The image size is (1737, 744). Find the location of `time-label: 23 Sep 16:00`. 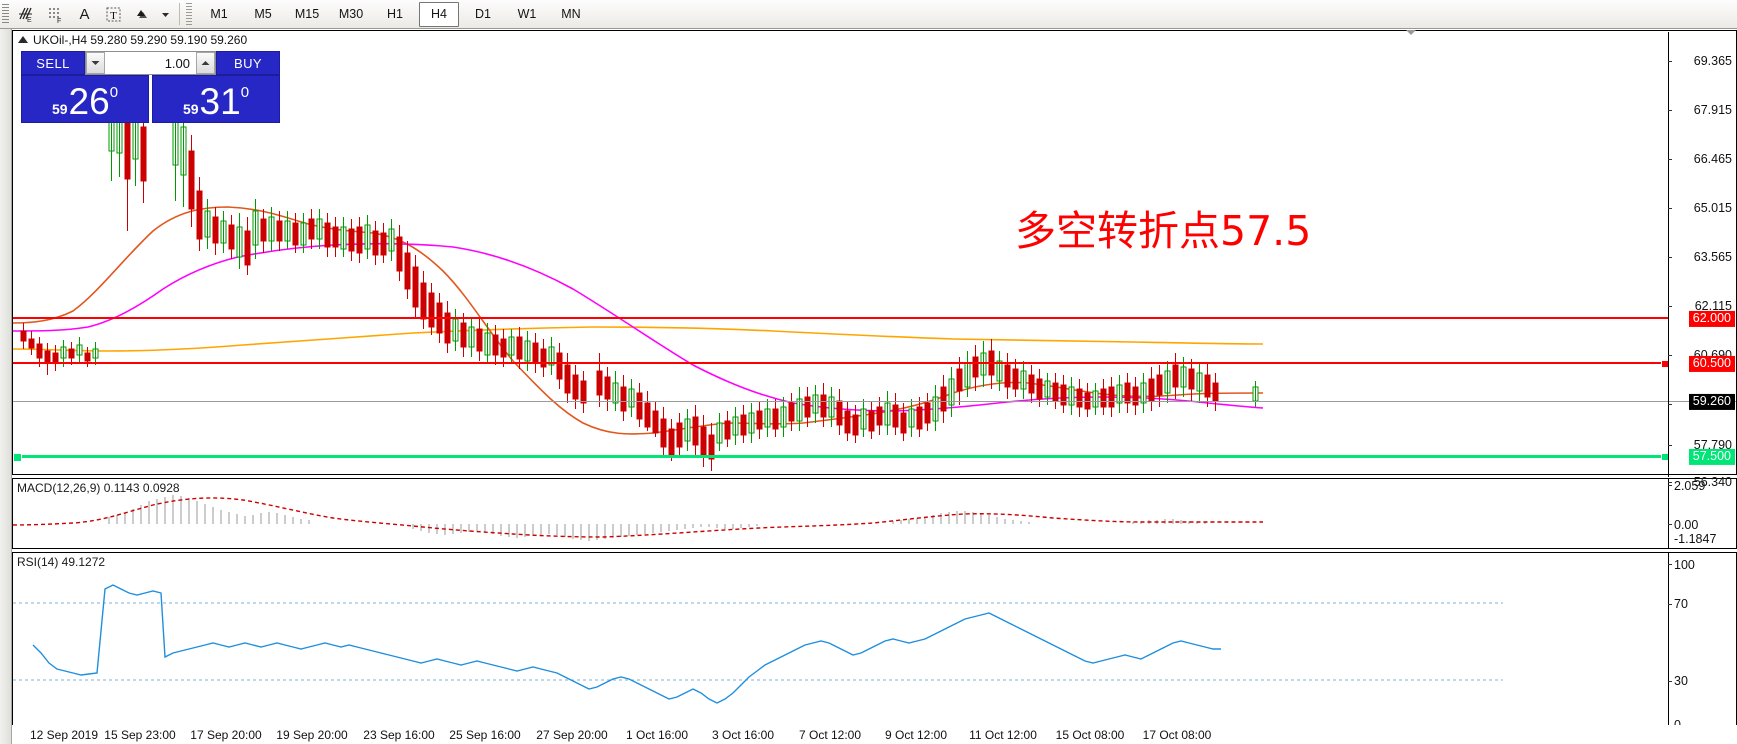

time-label: 23 Sep 16:00 is located at coordinates (399, 735).